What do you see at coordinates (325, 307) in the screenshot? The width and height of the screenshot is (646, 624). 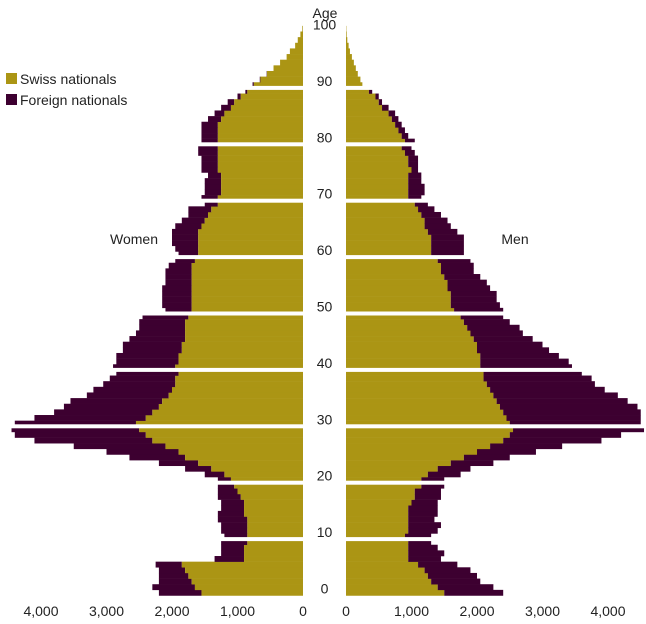 I see `age-tick-label: 50` at bounding box center [325, 307].